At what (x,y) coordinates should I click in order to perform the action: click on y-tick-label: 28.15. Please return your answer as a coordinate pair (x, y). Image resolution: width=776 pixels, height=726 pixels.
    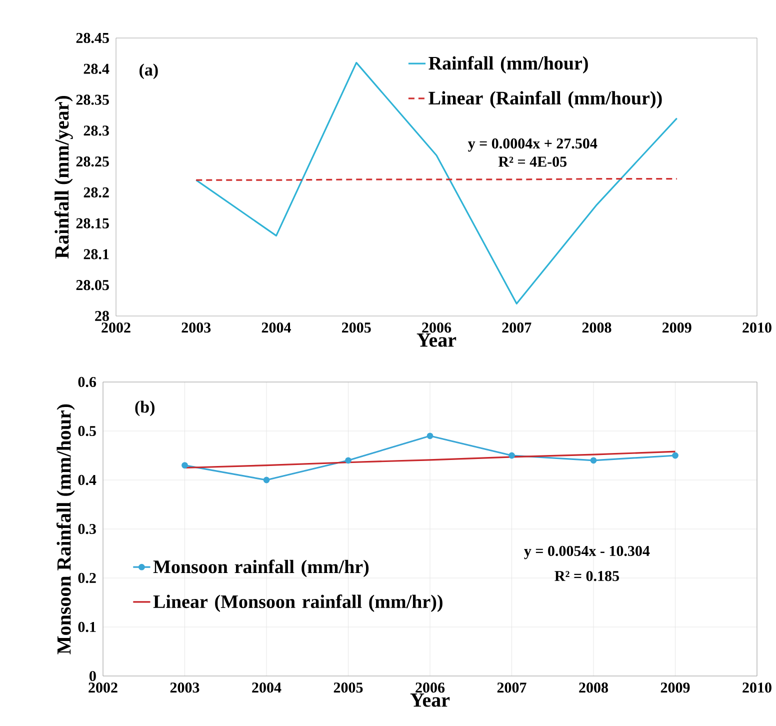
    Looking at the image, I should click on (92, 223).